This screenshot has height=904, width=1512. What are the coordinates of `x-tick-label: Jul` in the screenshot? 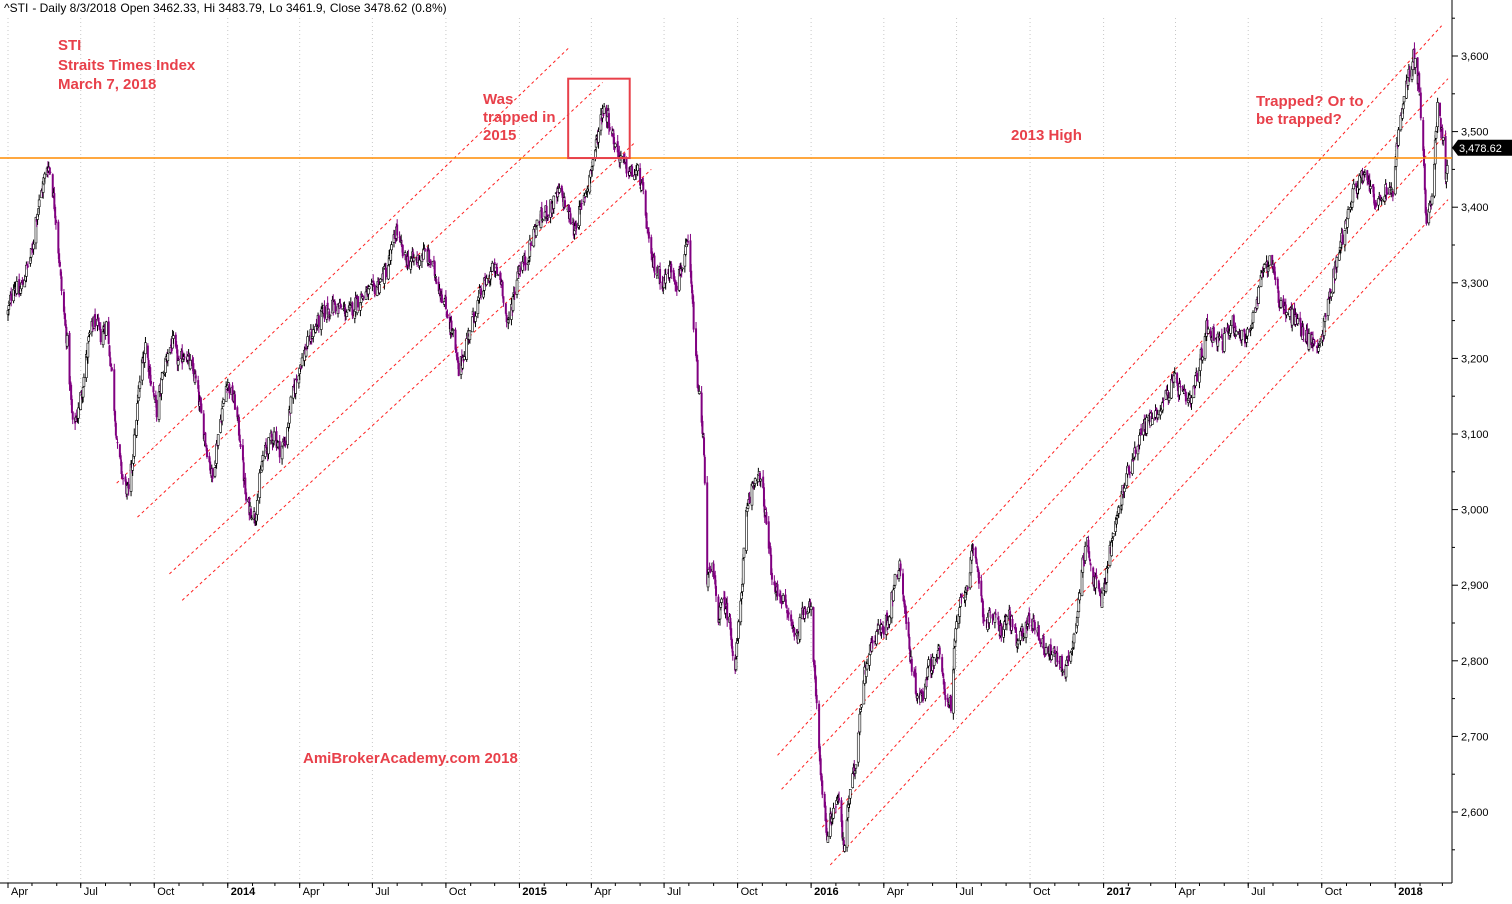 It's located at (1258, 892).